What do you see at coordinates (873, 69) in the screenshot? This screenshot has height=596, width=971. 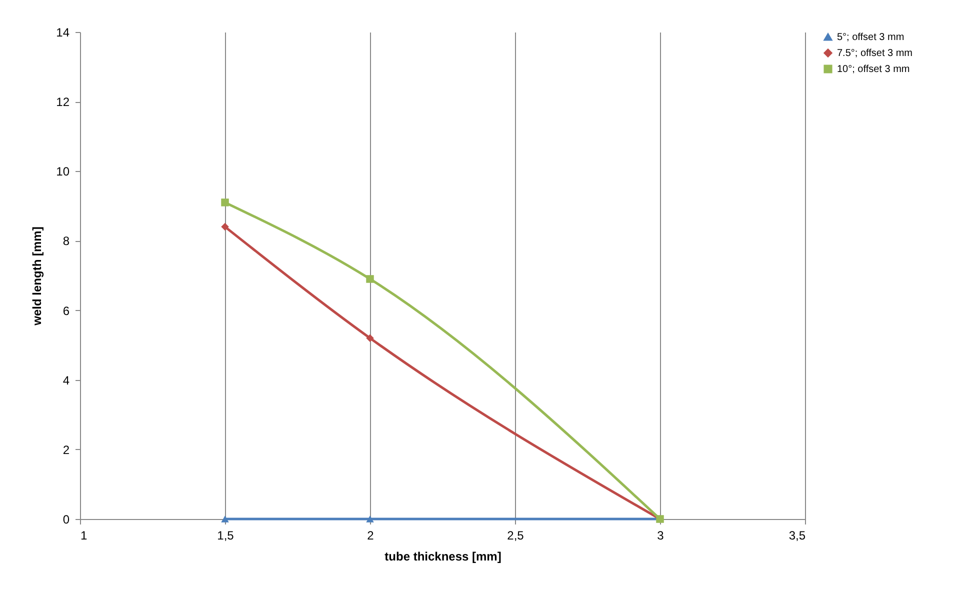 I see `legend-label: 10°; offset 3 mm` at bounding box center [873, 69].